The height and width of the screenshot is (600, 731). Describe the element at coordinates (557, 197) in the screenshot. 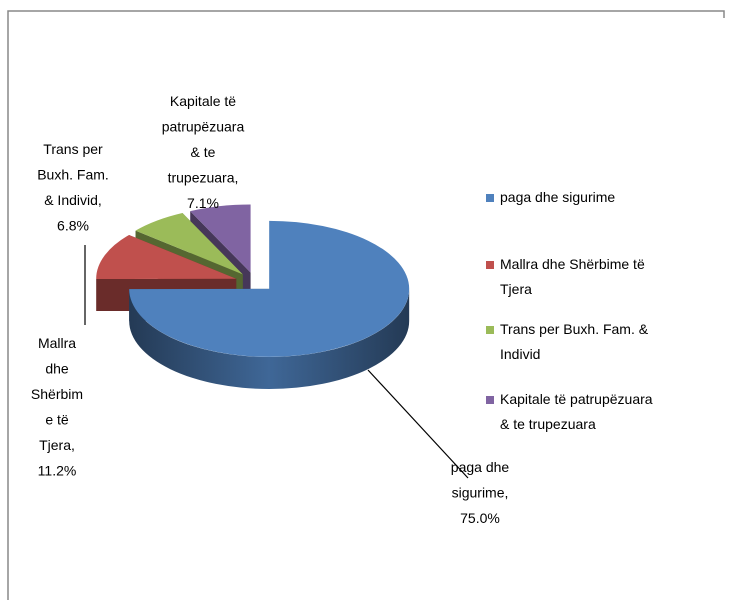

I see `legend-label: paga dhe sigurime` at that location.